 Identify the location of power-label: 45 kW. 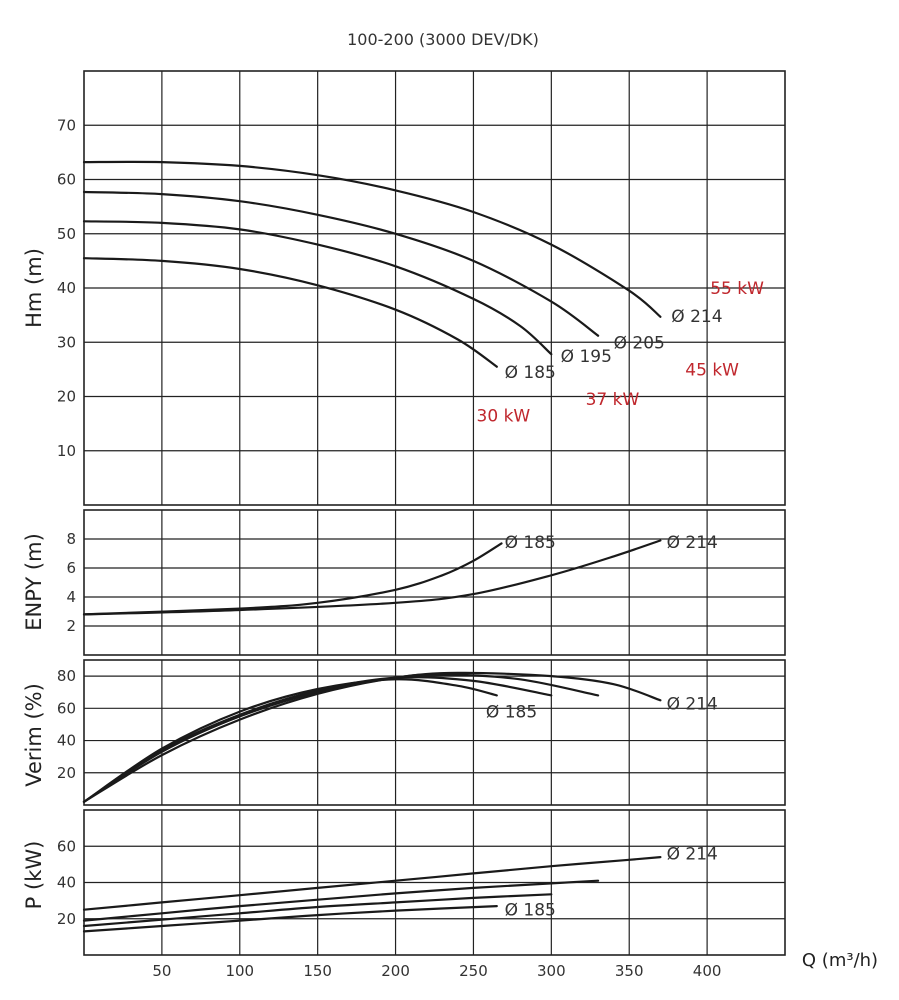
(712, 370).